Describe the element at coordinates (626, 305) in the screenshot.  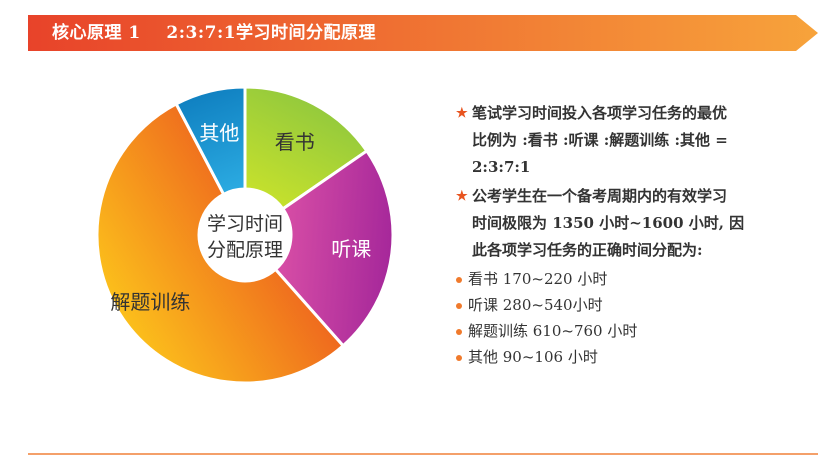
I see `allocation-item-1: 听课 280~540小时` at that location.